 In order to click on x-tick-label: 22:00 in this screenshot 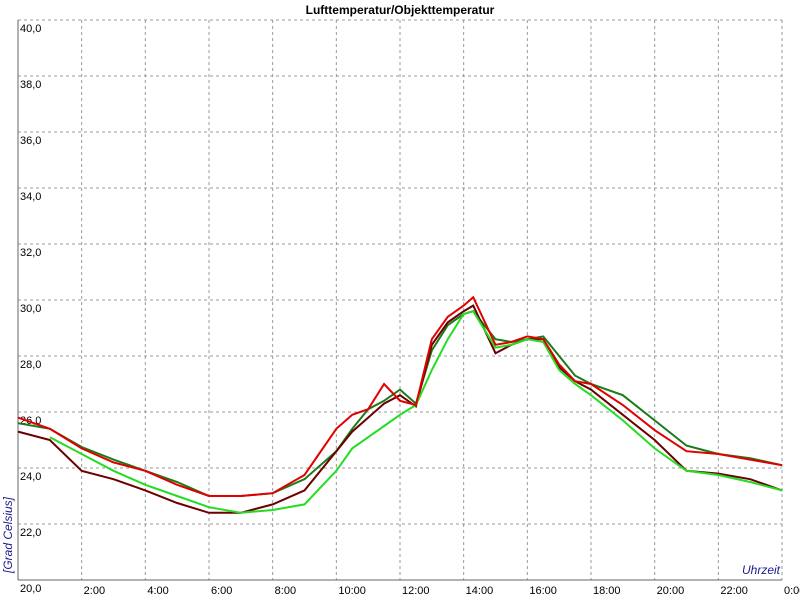, I will do `click(734, 591)`.